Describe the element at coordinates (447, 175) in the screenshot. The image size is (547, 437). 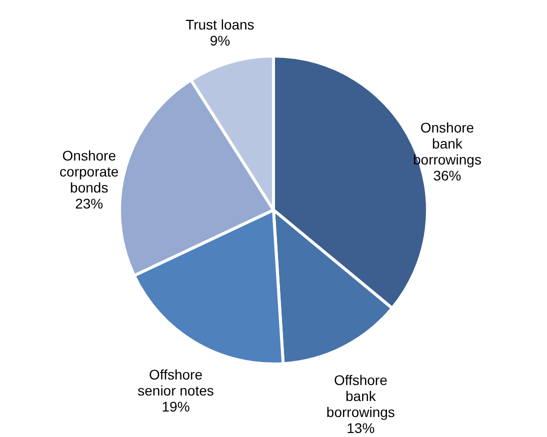
I see `data-label: 36%` at that location.